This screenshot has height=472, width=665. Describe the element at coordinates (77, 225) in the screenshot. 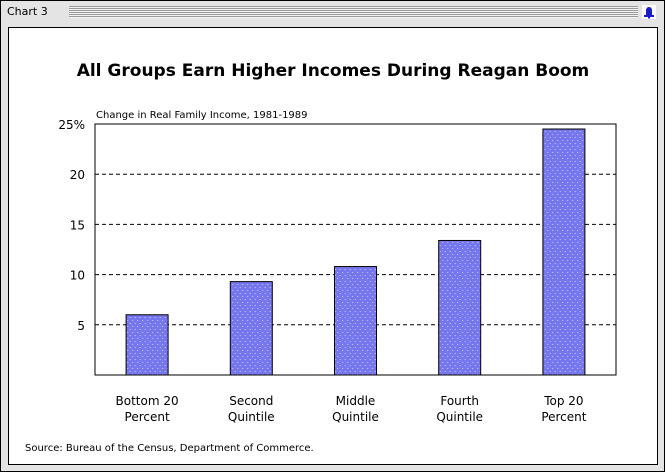

I see `y-tick-label: 15` at that location.